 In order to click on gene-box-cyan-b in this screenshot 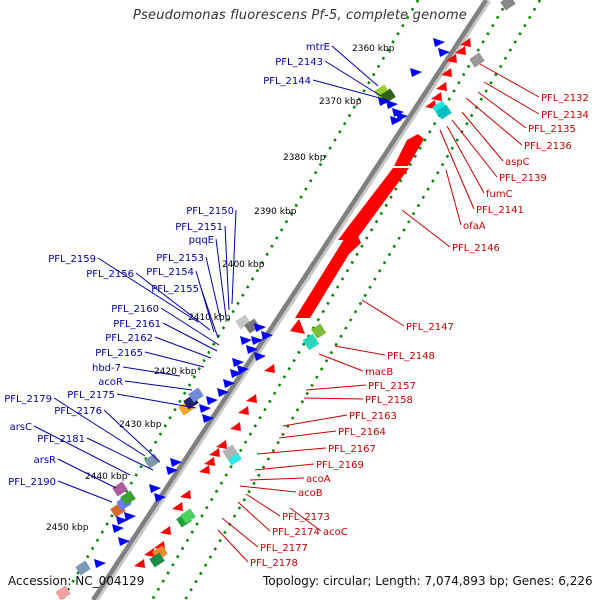, I will do `click(234, 458)`.